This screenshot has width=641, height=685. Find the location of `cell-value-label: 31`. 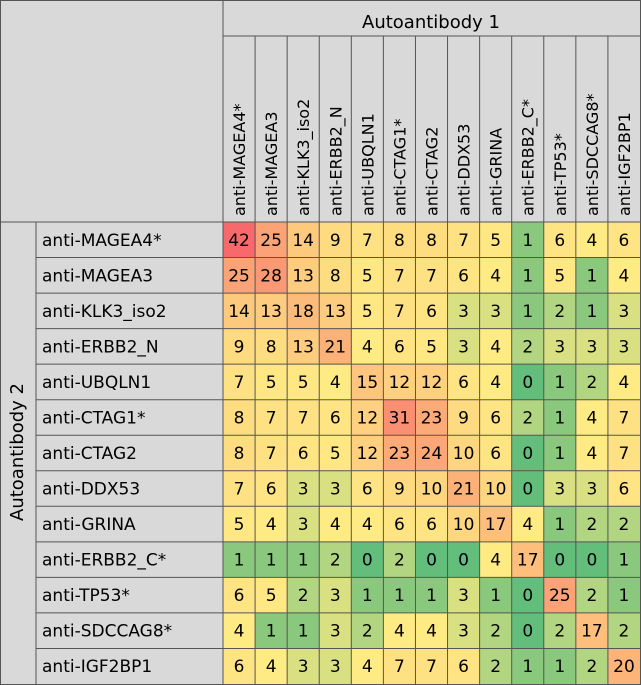

cell-value-label: 31 is located at coordinates (400, 418).